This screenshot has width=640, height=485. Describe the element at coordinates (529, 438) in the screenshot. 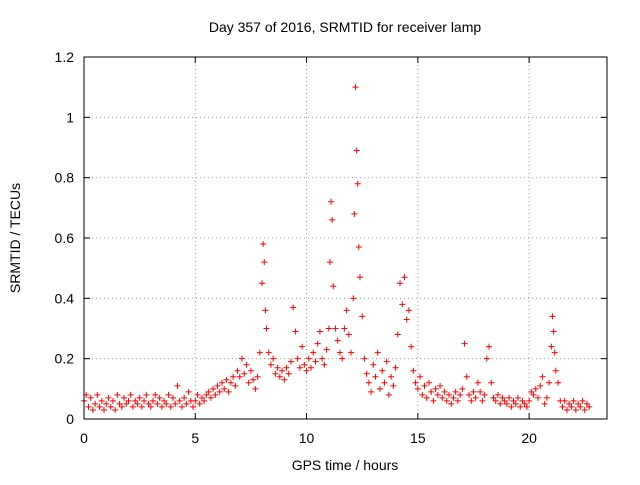

I see `x-tick-label: 20` at that location.